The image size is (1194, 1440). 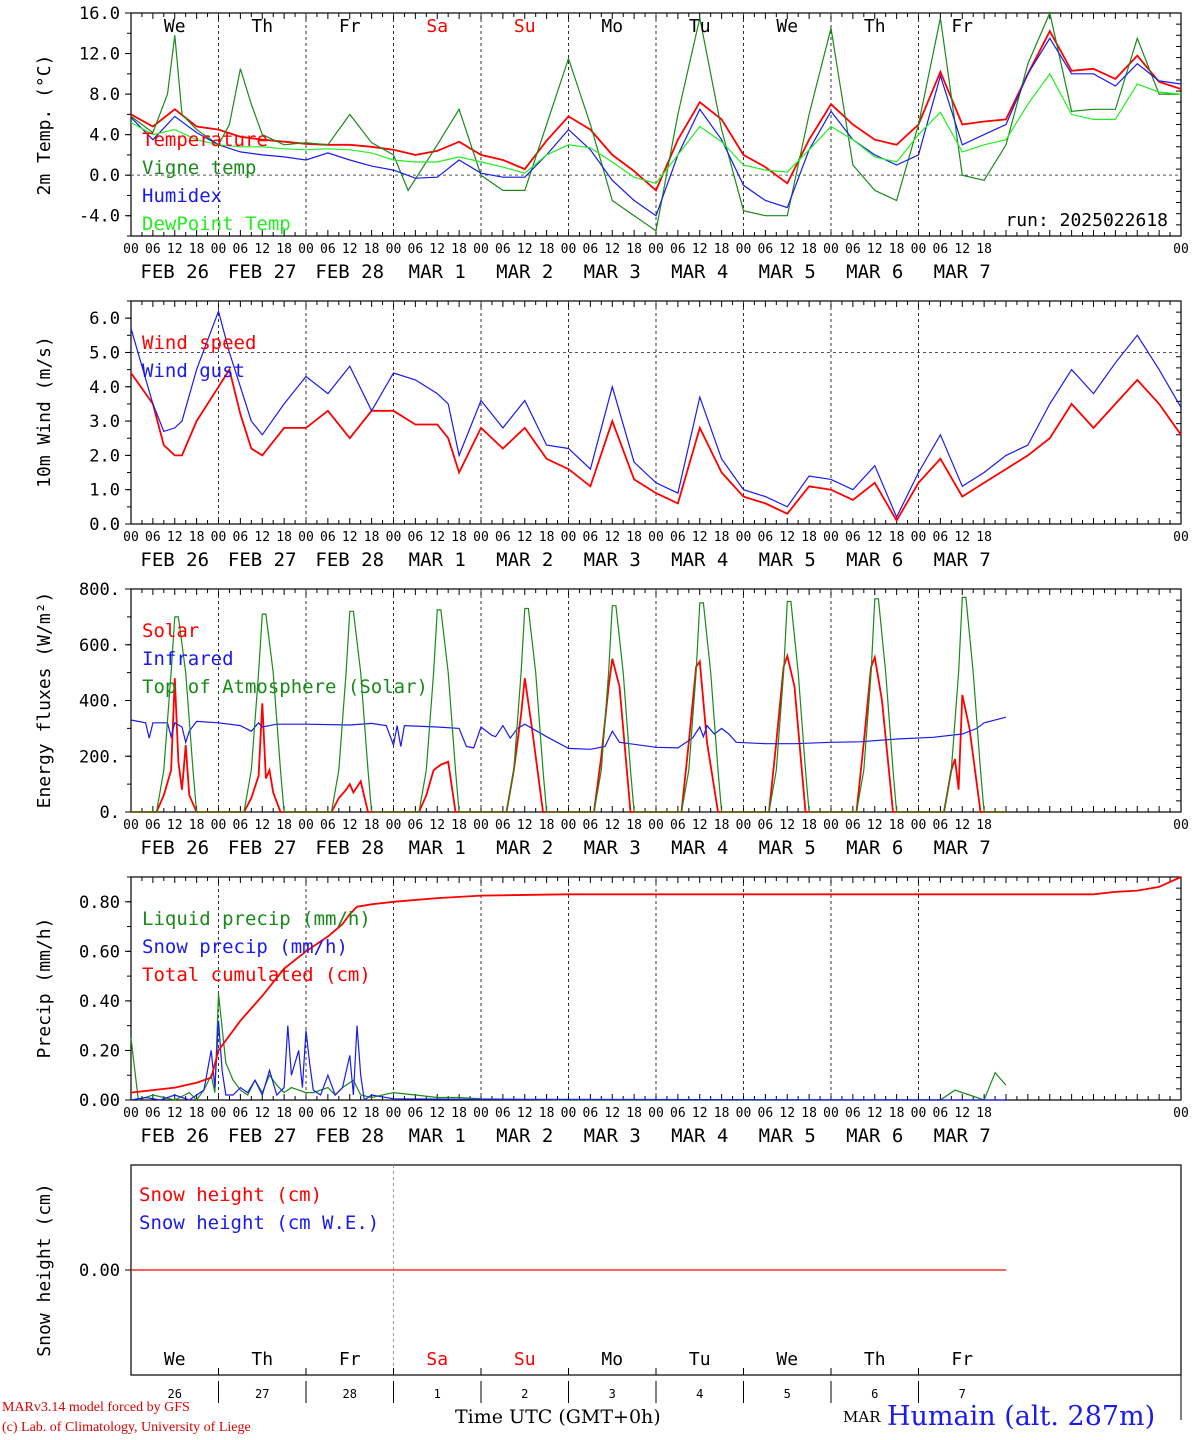 I want to click on series-line-wind-gust, so click(x=656, y=414).